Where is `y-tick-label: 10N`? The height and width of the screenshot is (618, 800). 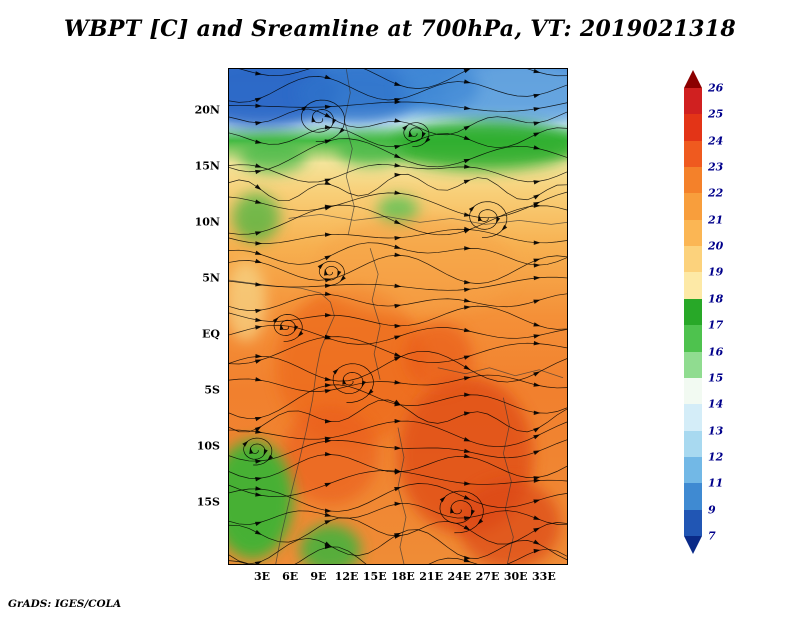 y-tick-label: 10N is located at coordinates (207, 222).